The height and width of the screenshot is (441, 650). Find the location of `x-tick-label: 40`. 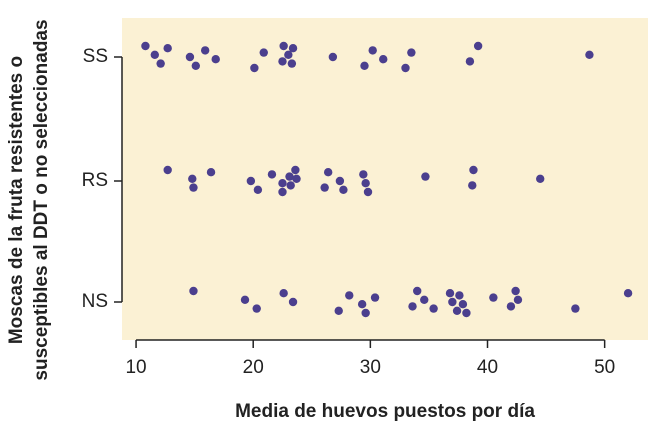

x-tick-label: 40 is located at coordinates (487, 367).